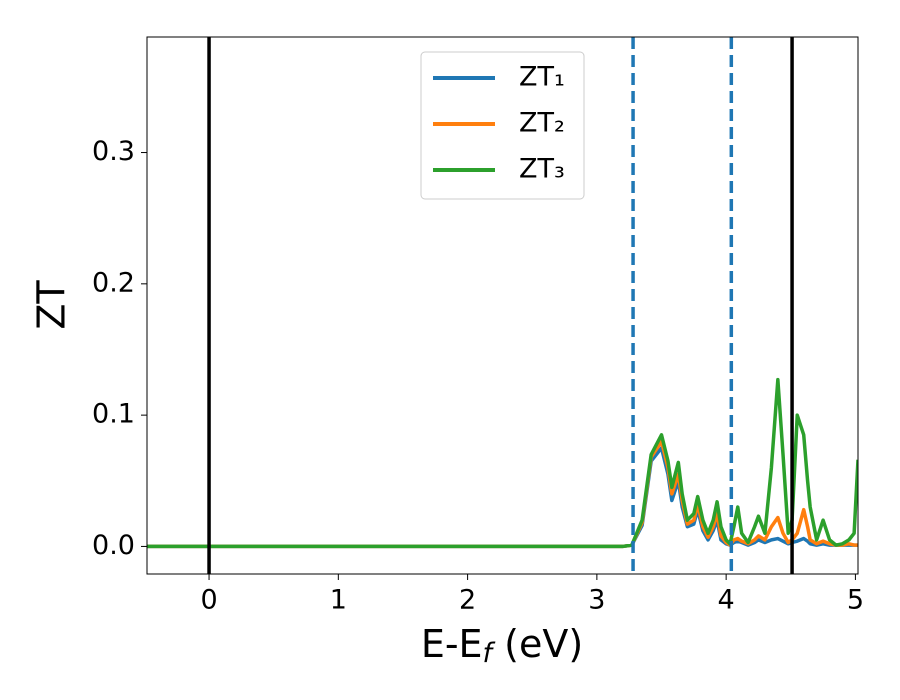 Image resolution: width=900 pixels, height=700 pixels. Describe the element at coordinates (113, 282) in the screenshot. I see `y-tick-label: 0.2` at that location.